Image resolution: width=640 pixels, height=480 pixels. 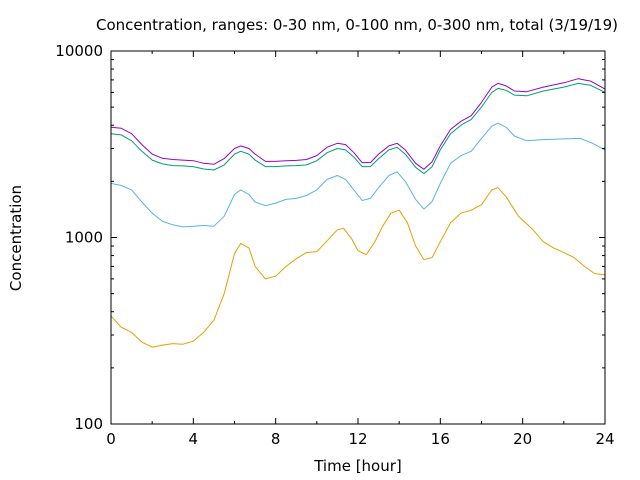 What do you see at coordinates (111, 439) in the screenshot?
I see `x-tick-label: 0` at bounding box center [111, 439].